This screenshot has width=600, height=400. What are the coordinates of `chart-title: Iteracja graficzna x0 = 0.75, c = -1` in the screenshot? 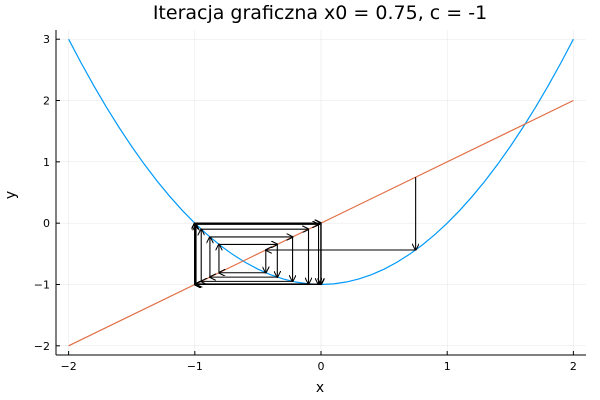 It's located at (320, 13).